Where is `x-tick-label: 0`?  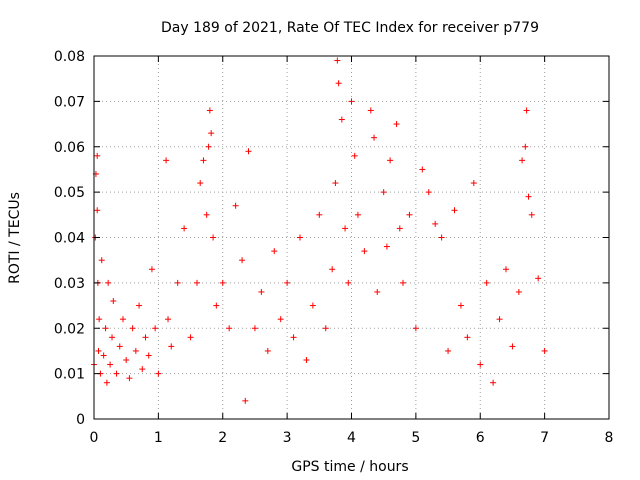
x-tick-label: 0 is located at coordinates (94, 438).